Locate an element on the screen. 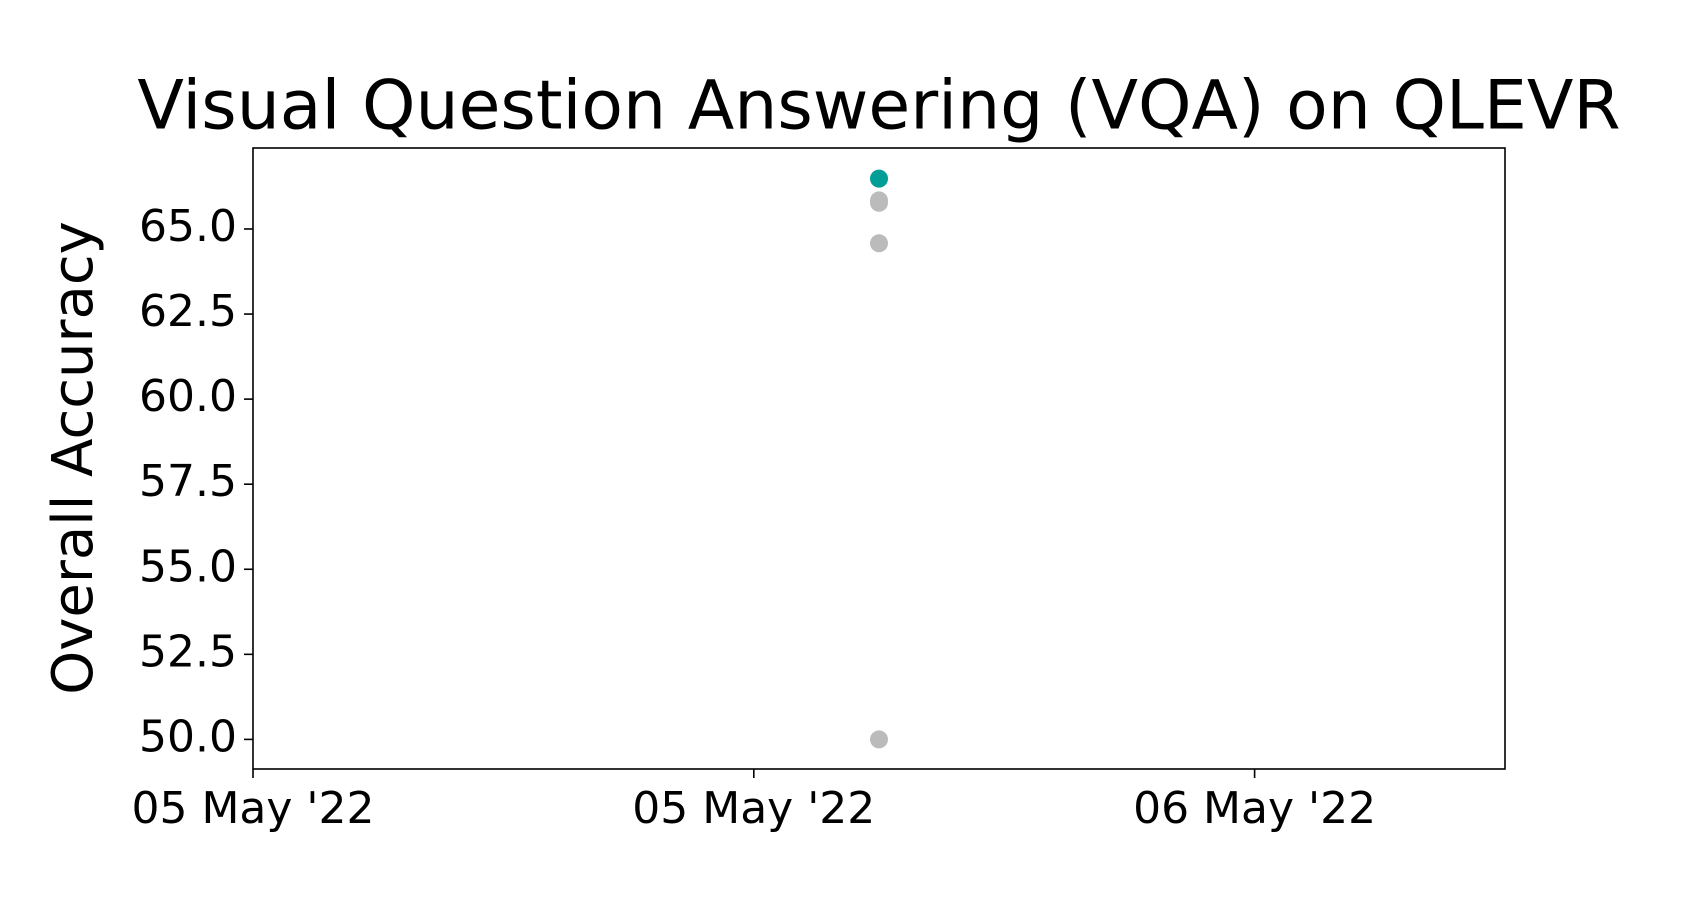 This screenshot has height=900, width=1700. x-tick-label: 06 May '22 is located at coordinates (1254, 808).